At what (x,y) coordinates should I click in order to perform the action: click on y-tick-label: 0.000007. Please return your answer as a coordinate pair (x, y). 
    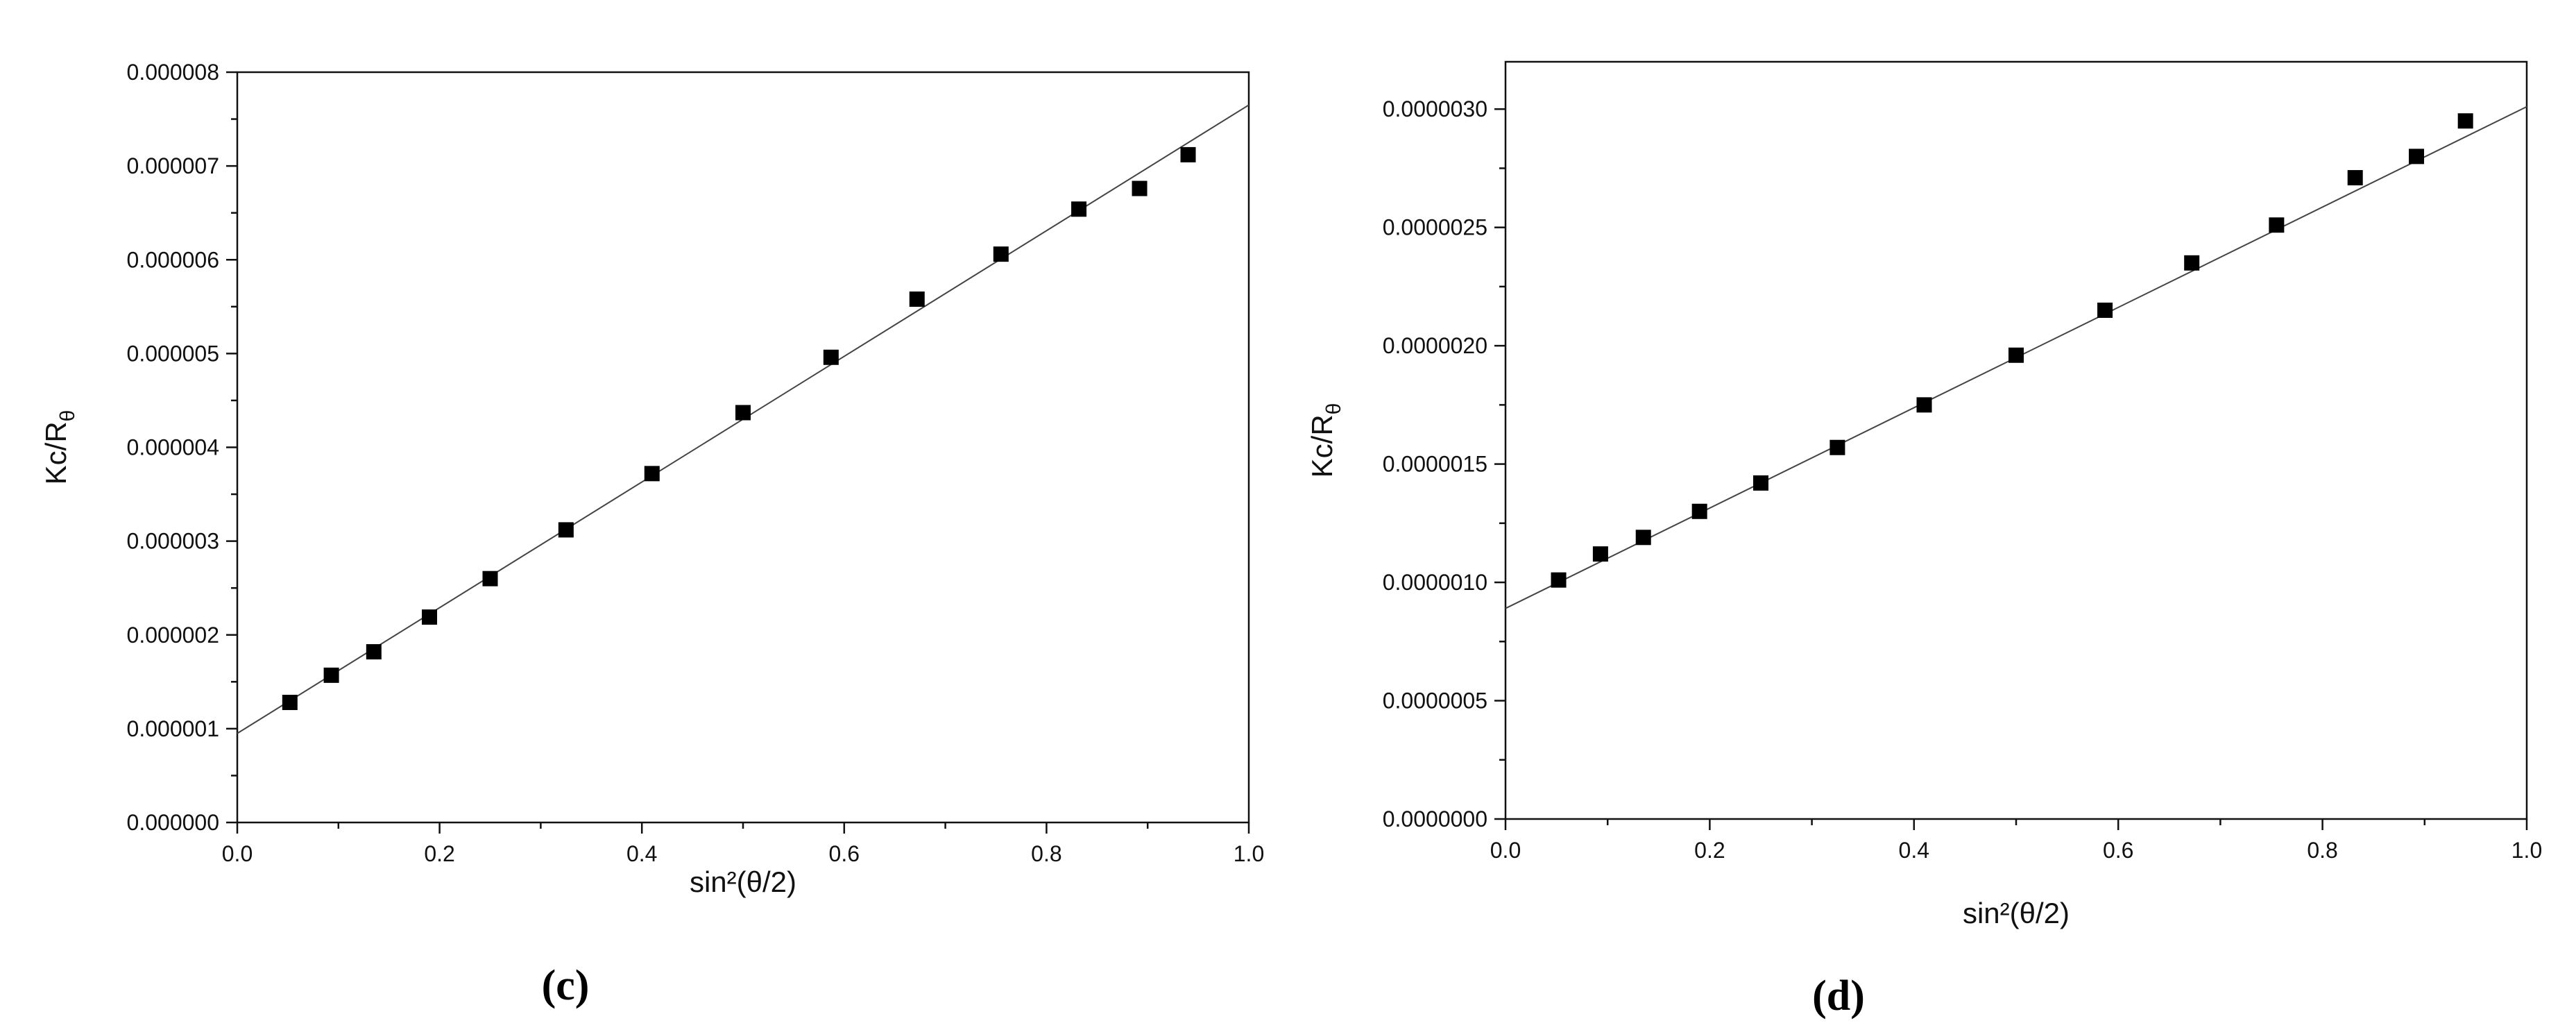
    Looking at the image, I should click on (173, 165).